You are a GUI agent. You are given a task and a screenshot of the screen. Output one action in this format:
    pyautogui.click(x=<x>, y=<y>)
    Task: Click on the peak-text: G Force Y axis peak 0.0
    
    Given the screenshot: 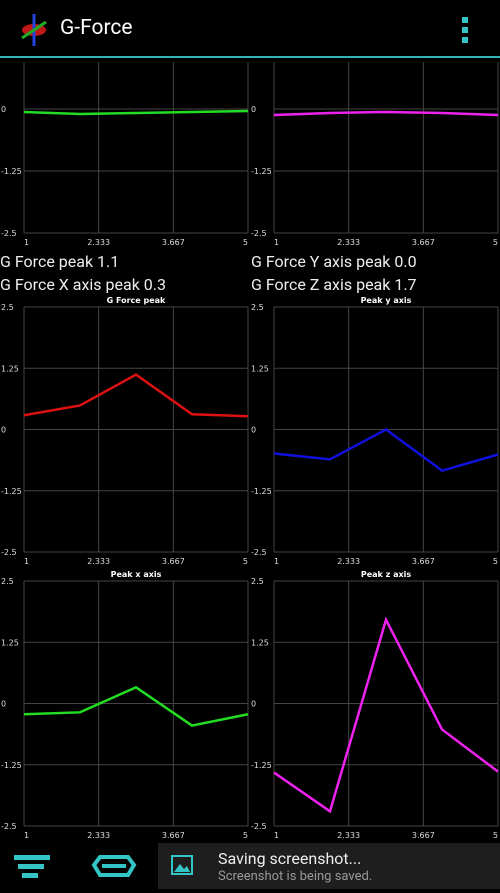 What is the action you would take?
    pyautogui.click(x=334, y=261)
    